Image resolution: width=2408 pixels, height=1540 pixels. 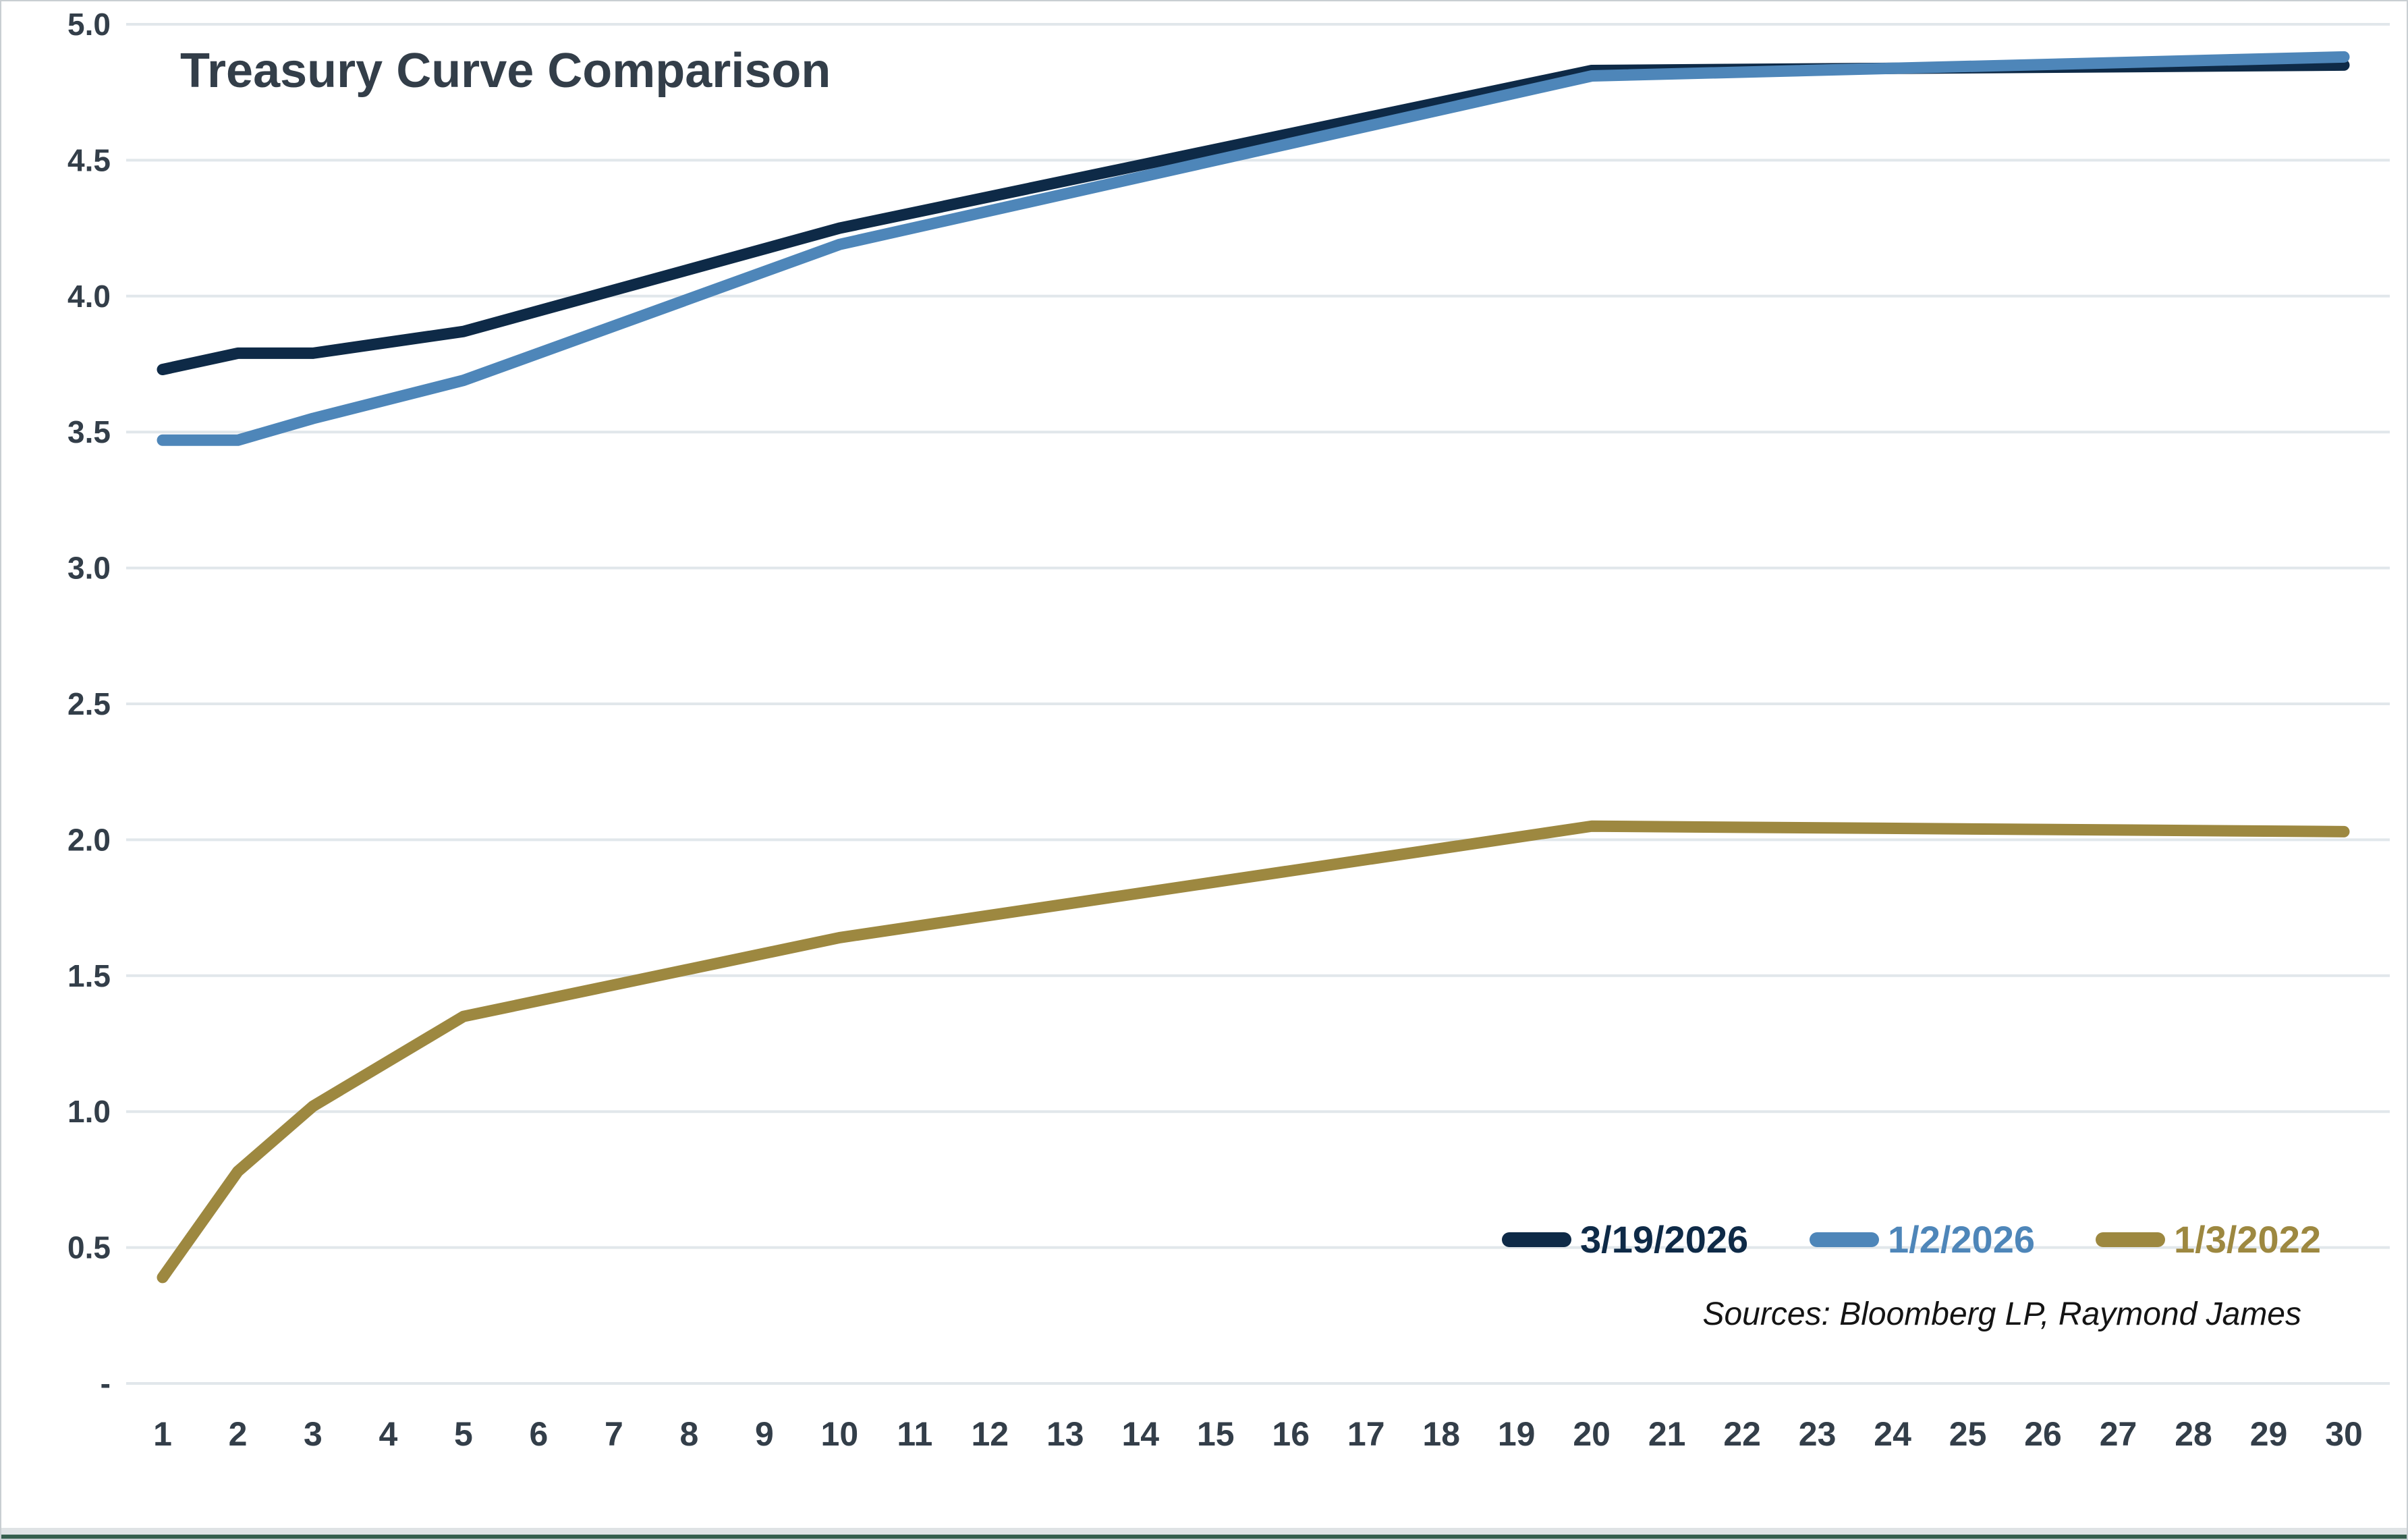 What do you see at coordinates (89, 296) in the screenshot?
I see `y-axis-tick-label: 4.0` at bounding box center [89, 296].